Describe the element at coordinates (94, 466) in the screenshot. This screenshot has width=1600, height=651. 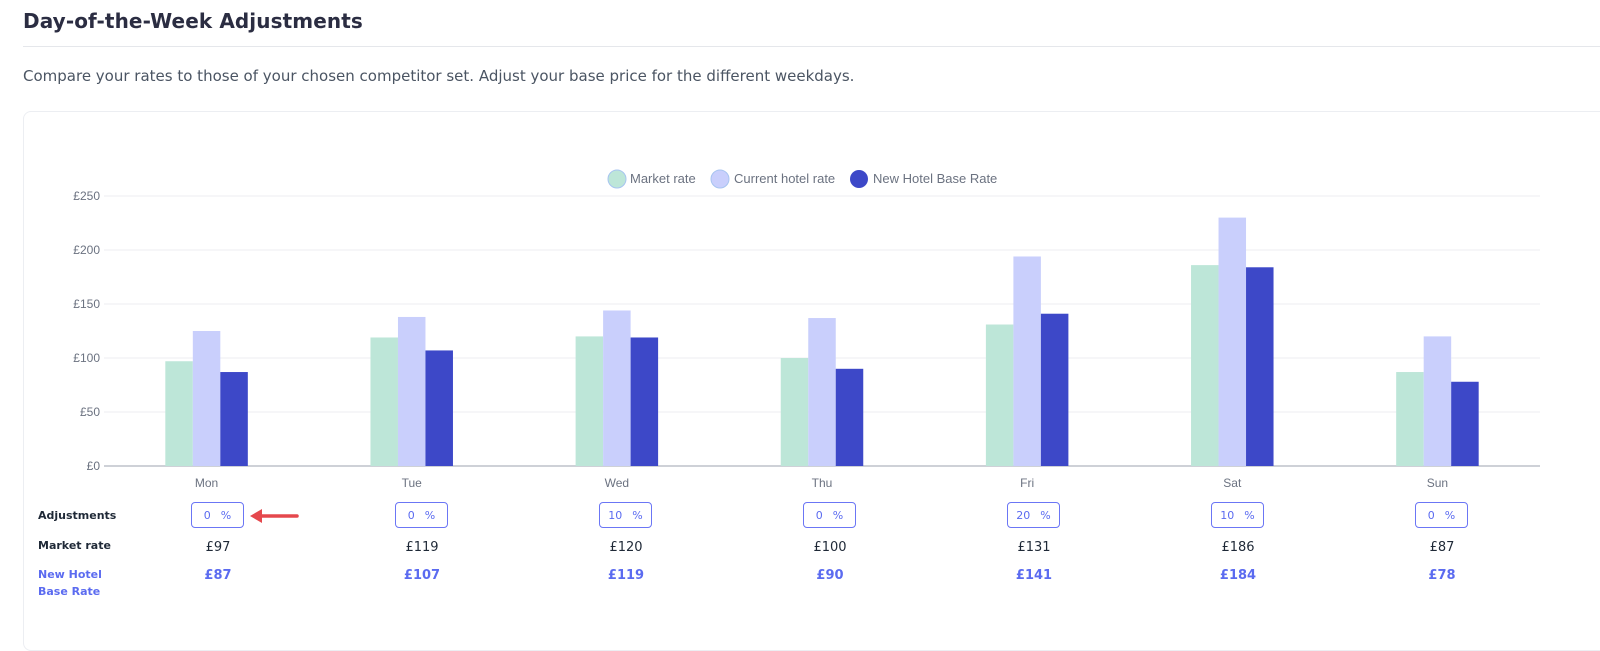
I see `y-tick-label: £0` at that location.